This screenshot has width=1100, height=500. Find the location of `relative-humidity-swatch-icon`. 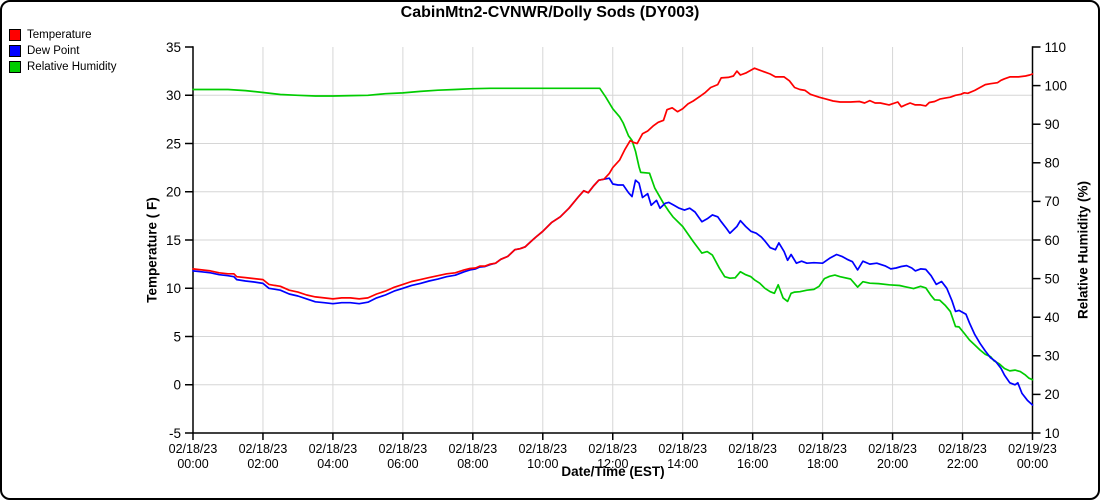

relative-humidity-swatch-icon is located at coordinates (15, 67).